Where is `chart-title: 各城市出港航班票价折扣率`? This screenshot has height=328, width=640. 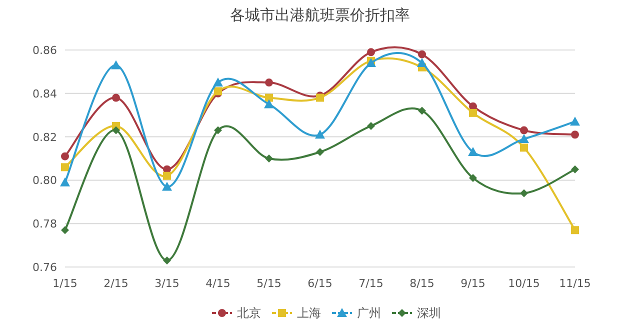 chart-title: 各城市出港航班票价折扣率 is located at coordinates (320, 15).